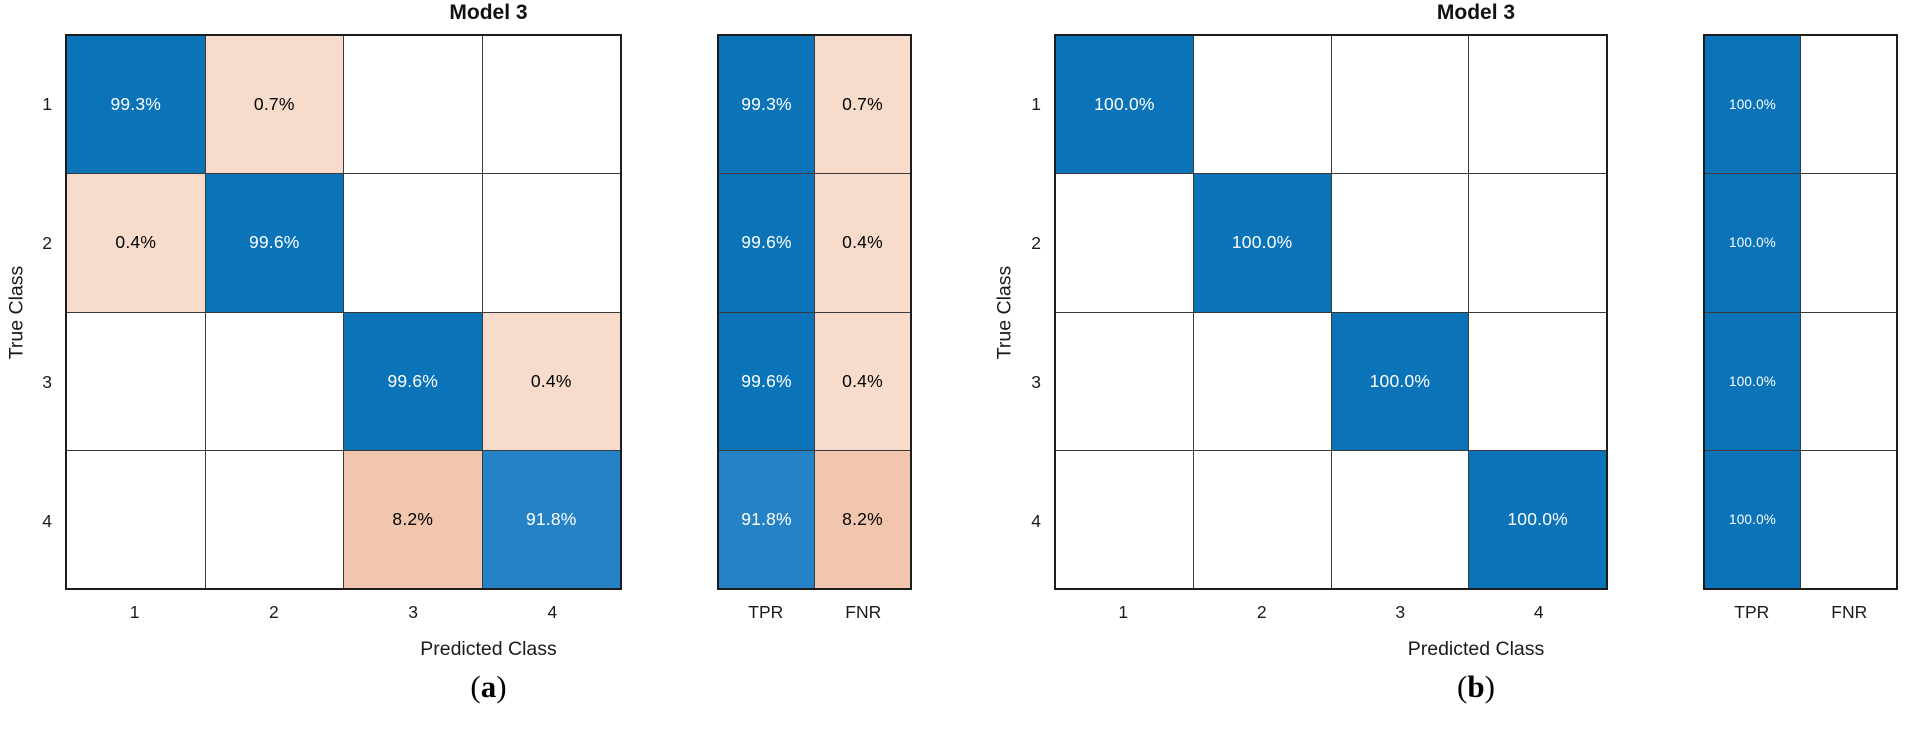 The height and width of the screenshot is (729, 1905). What do you see at coordinates (766, 519) in the screenshot?
I see `summary-cell: 91.8%` at bounding box center [766, 519].